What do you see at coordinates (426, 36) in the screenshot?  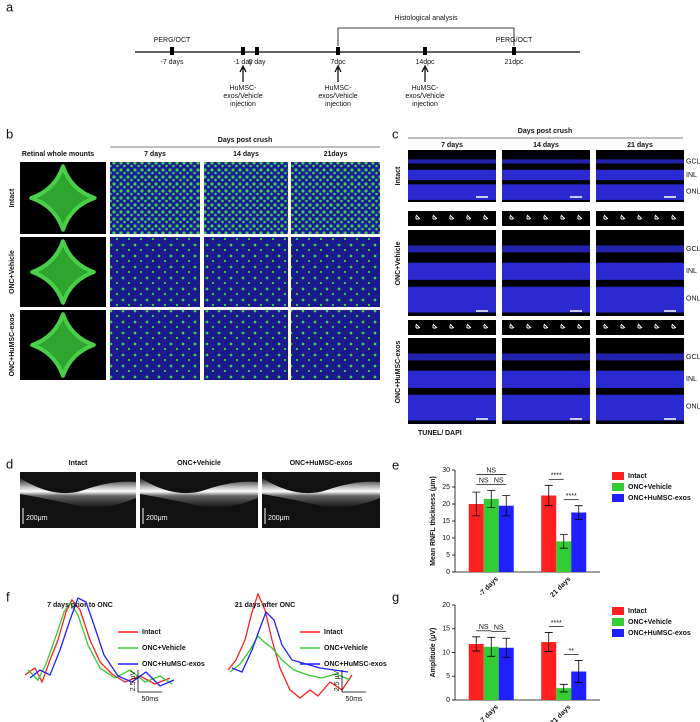 I see `bracket` at bounding box center [426, 36].